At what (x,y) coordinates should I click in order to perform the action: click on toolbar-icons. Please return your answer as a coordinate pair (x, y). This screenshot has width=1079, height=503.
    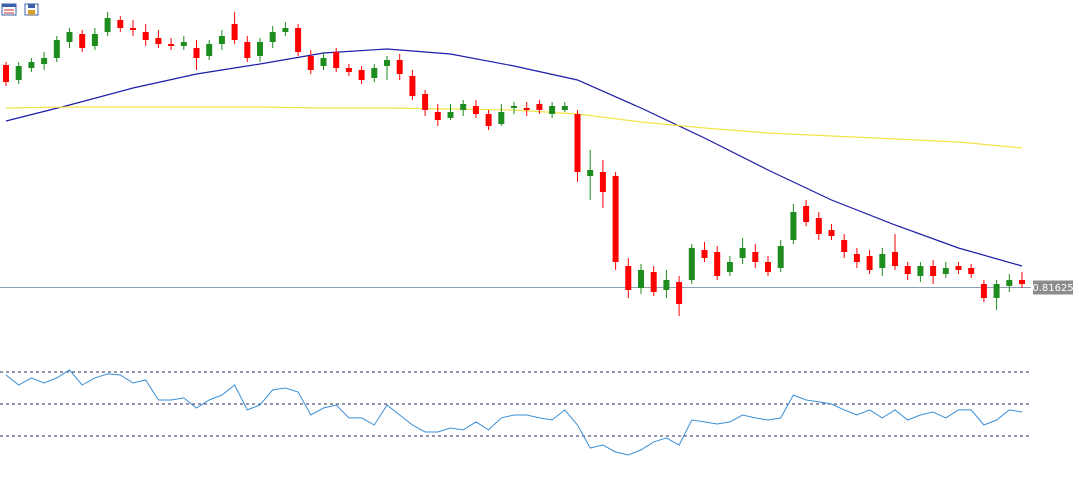
    Looking at the image, I should click on (20, 9).